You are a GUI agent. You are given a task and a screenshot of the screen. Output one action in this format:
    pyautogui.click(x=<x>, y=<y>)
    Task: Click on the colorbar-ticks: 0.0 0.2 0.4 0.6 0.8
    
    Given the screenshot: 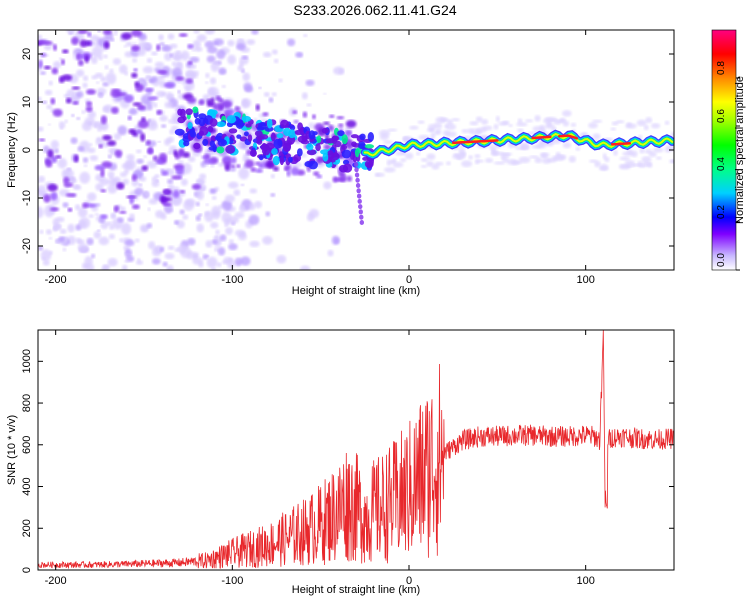 What is the action you would take?
    pyautogui.click(x=728, y=166)
    